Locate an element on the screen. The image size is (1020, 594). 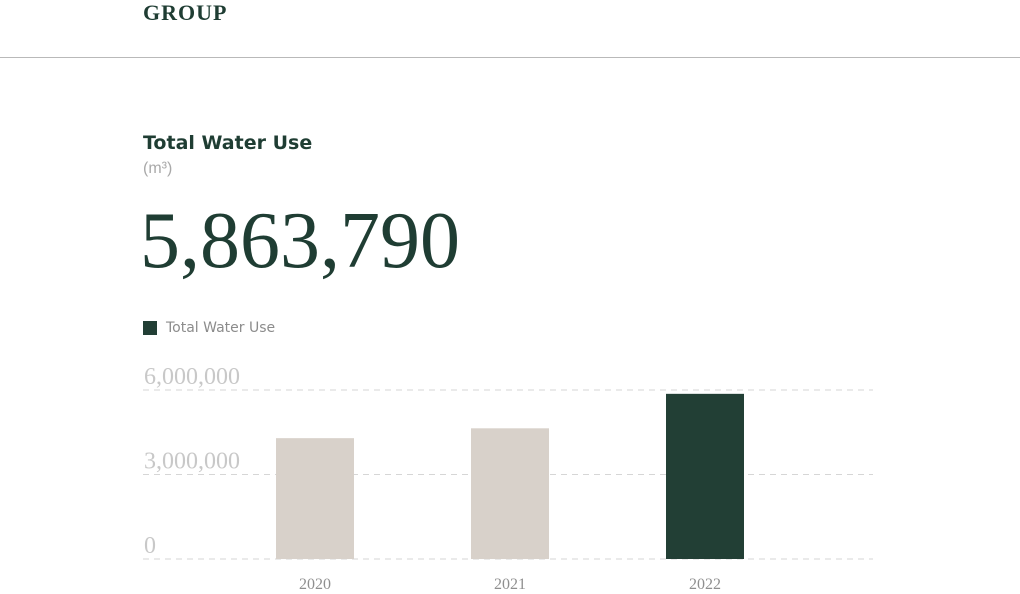
legend-swatch is located at coordinates (150, 328).